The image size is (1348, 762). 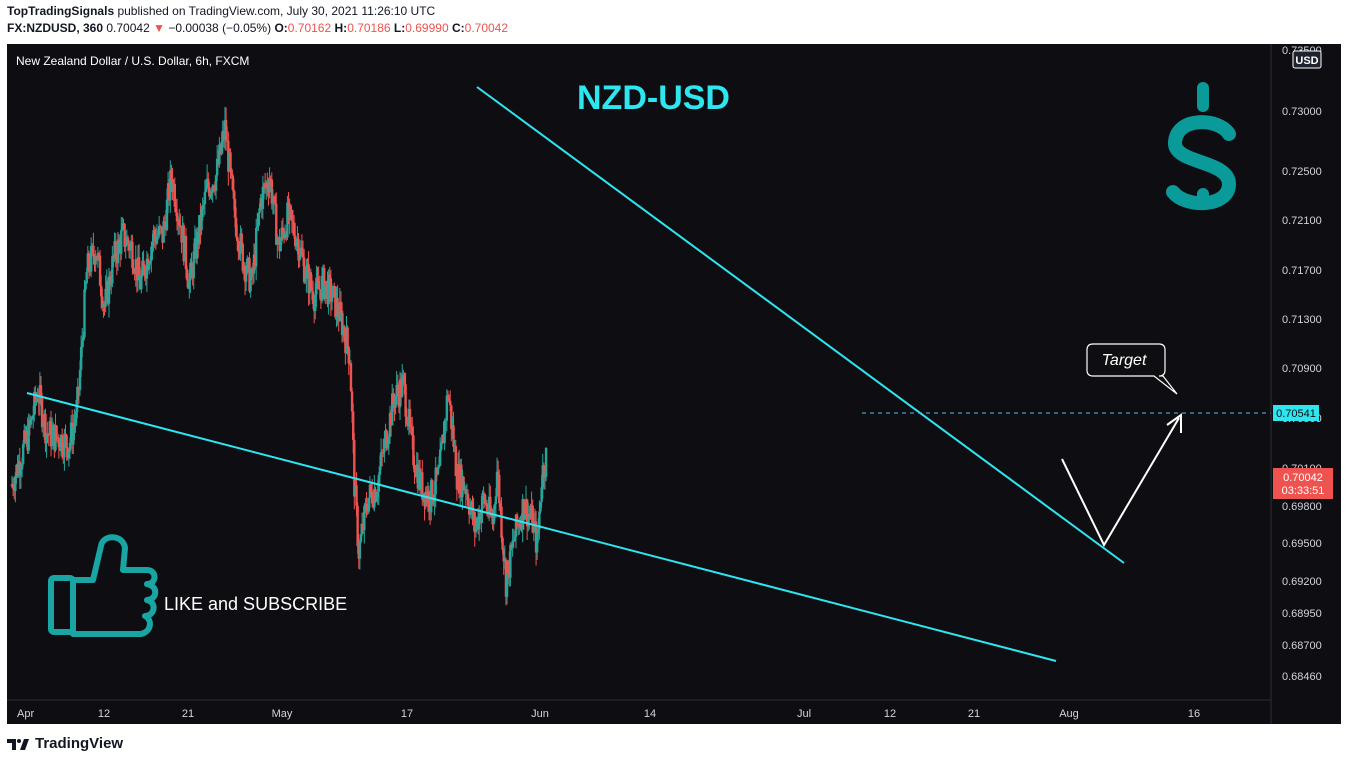 I want to click on target-callout: Target, so click(x=1132, y=369).